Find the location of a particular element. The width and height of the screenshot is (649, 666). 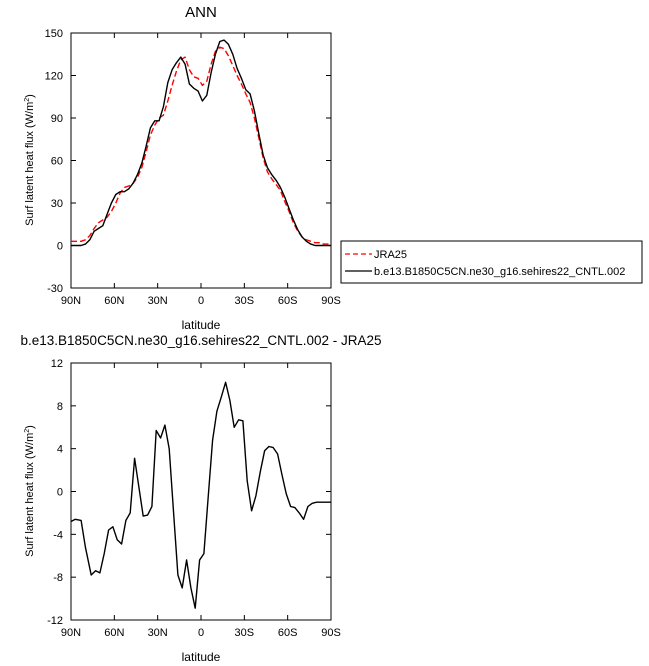

panel2-y-tick-label: 4 is located at coordinates (60, 450).